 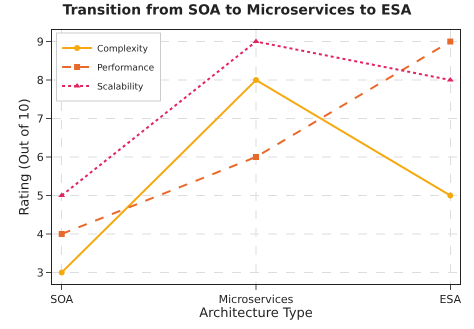 I want to click on y-tick-label: 3, so click(x=40, y=273).